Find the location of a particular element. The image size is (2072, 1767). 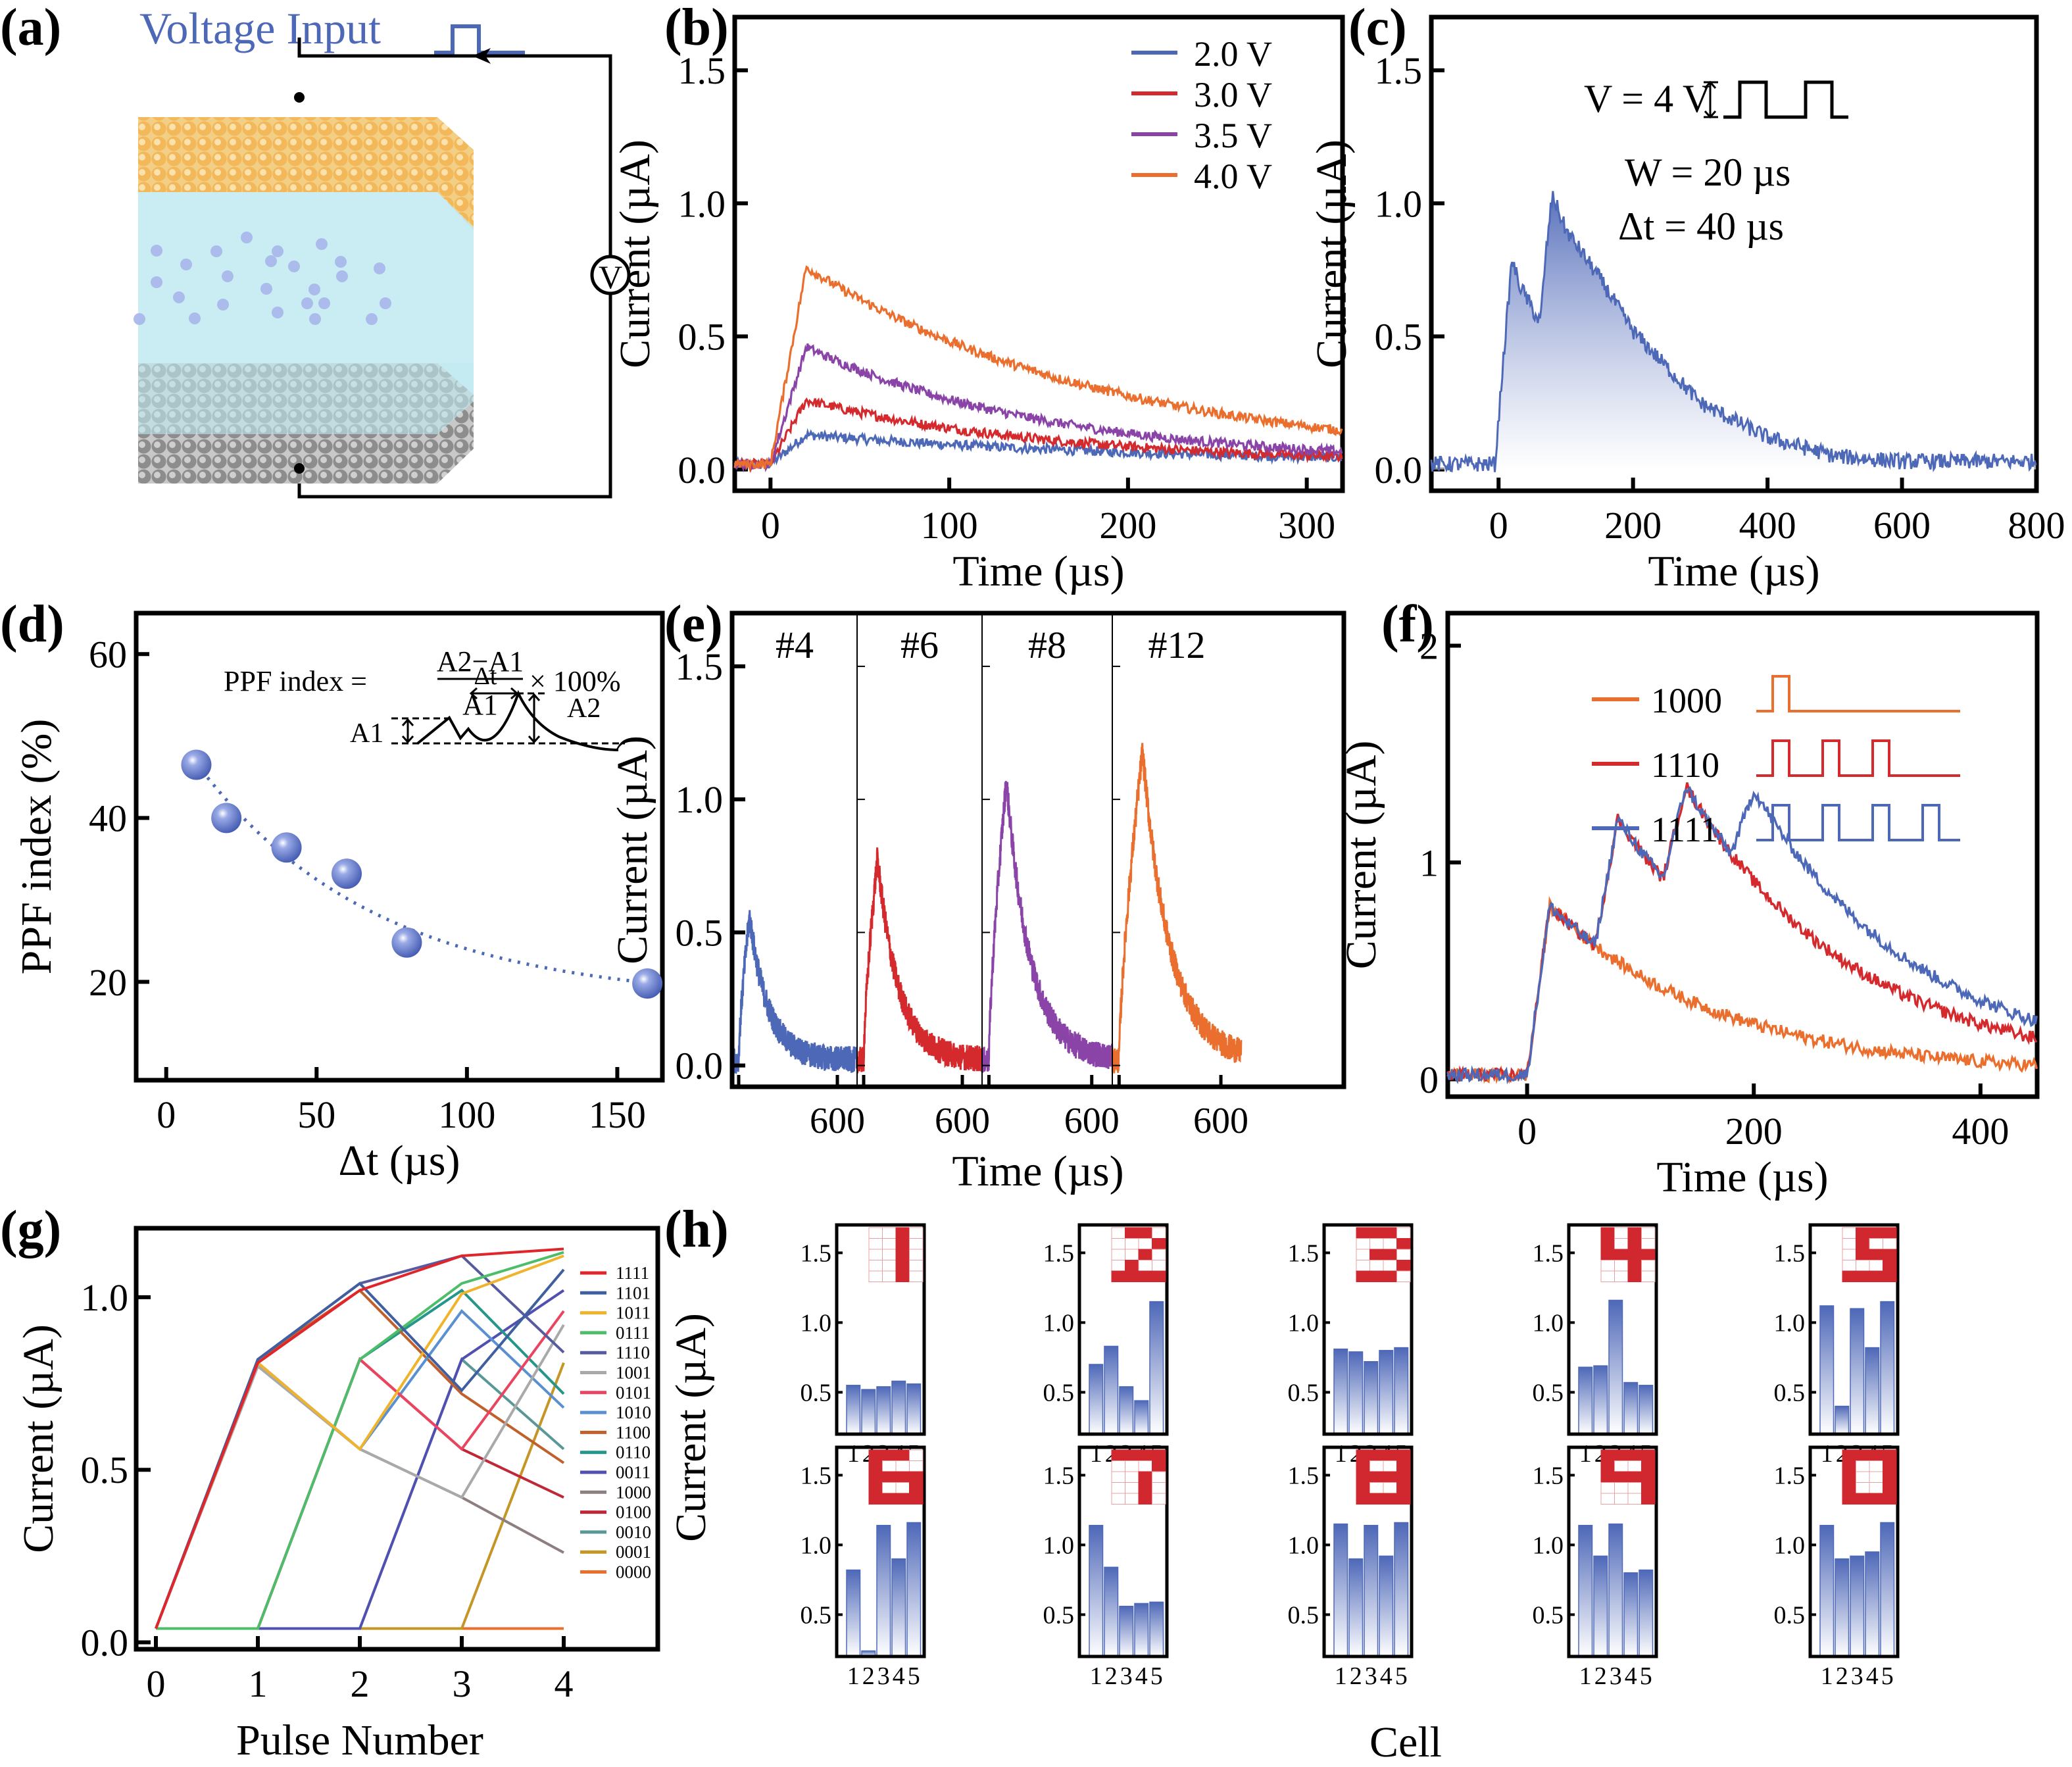

legend-label: 1101 is located at coordinates (633, 1293).